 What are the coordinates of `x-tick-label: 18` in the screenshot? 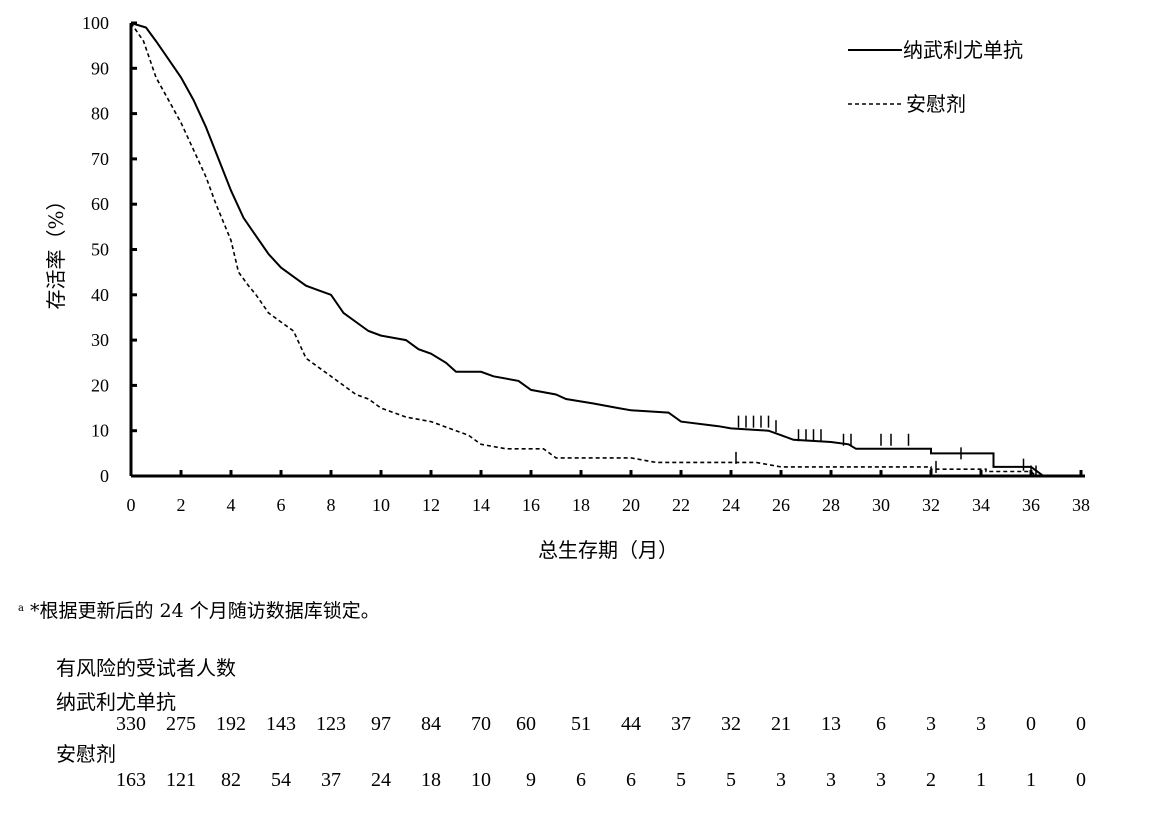 It's located at (581, 505).